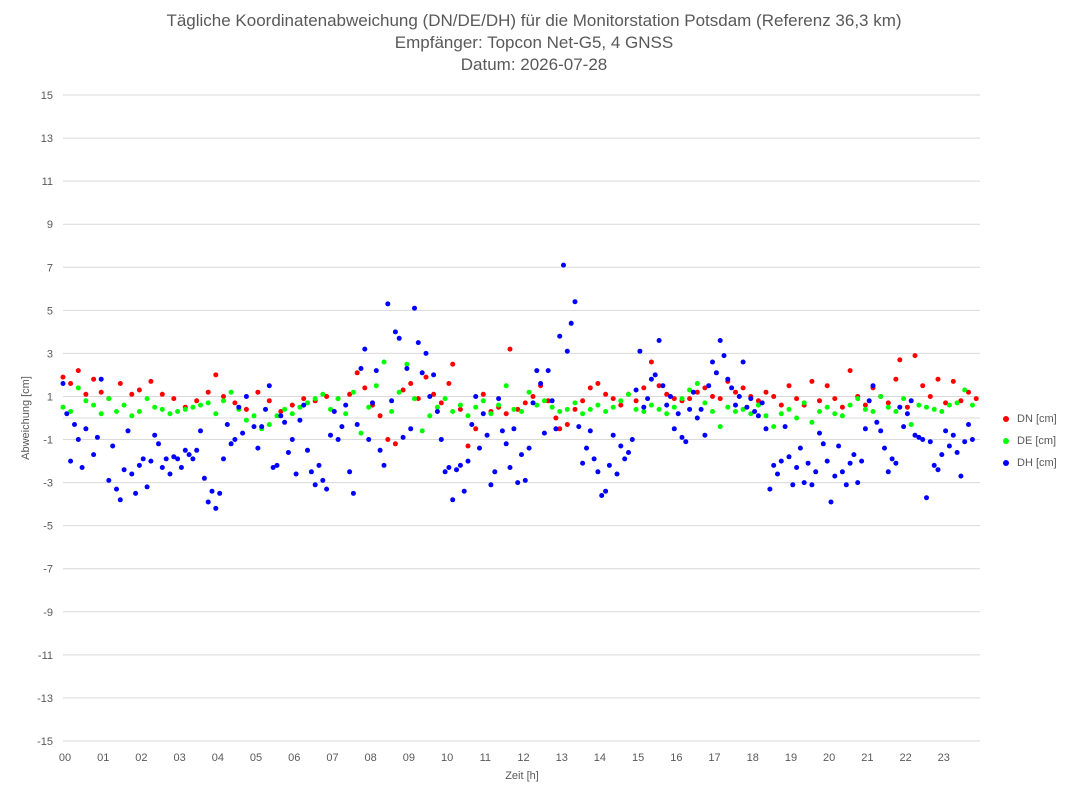 The height and width of the screenshot is (801, 1068). I want to click on x-tick-label: 21, so click(867, 758).